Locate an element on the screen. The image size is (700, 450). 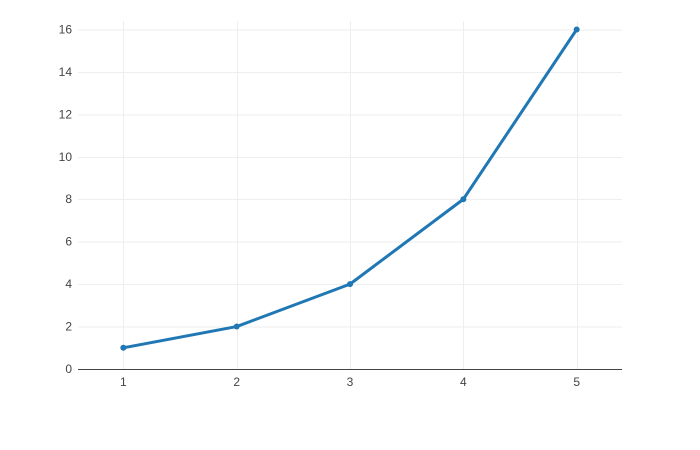
y-tick-label: 4 is located at coordinates (68, 284).